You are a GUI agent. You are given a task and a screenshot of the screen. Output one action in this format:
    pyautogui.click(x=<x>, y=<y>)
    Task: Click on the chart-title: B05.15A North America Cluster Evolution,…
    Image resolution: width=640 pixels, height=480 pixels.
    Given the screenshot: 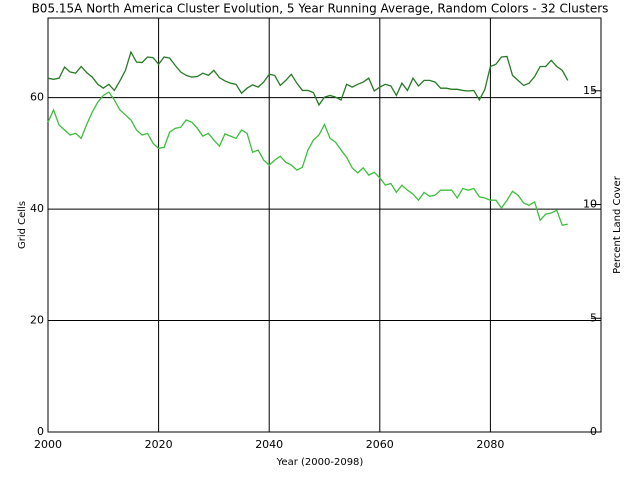 What is the action you would take?
    pyautogui.click(x=320, y=9)
    